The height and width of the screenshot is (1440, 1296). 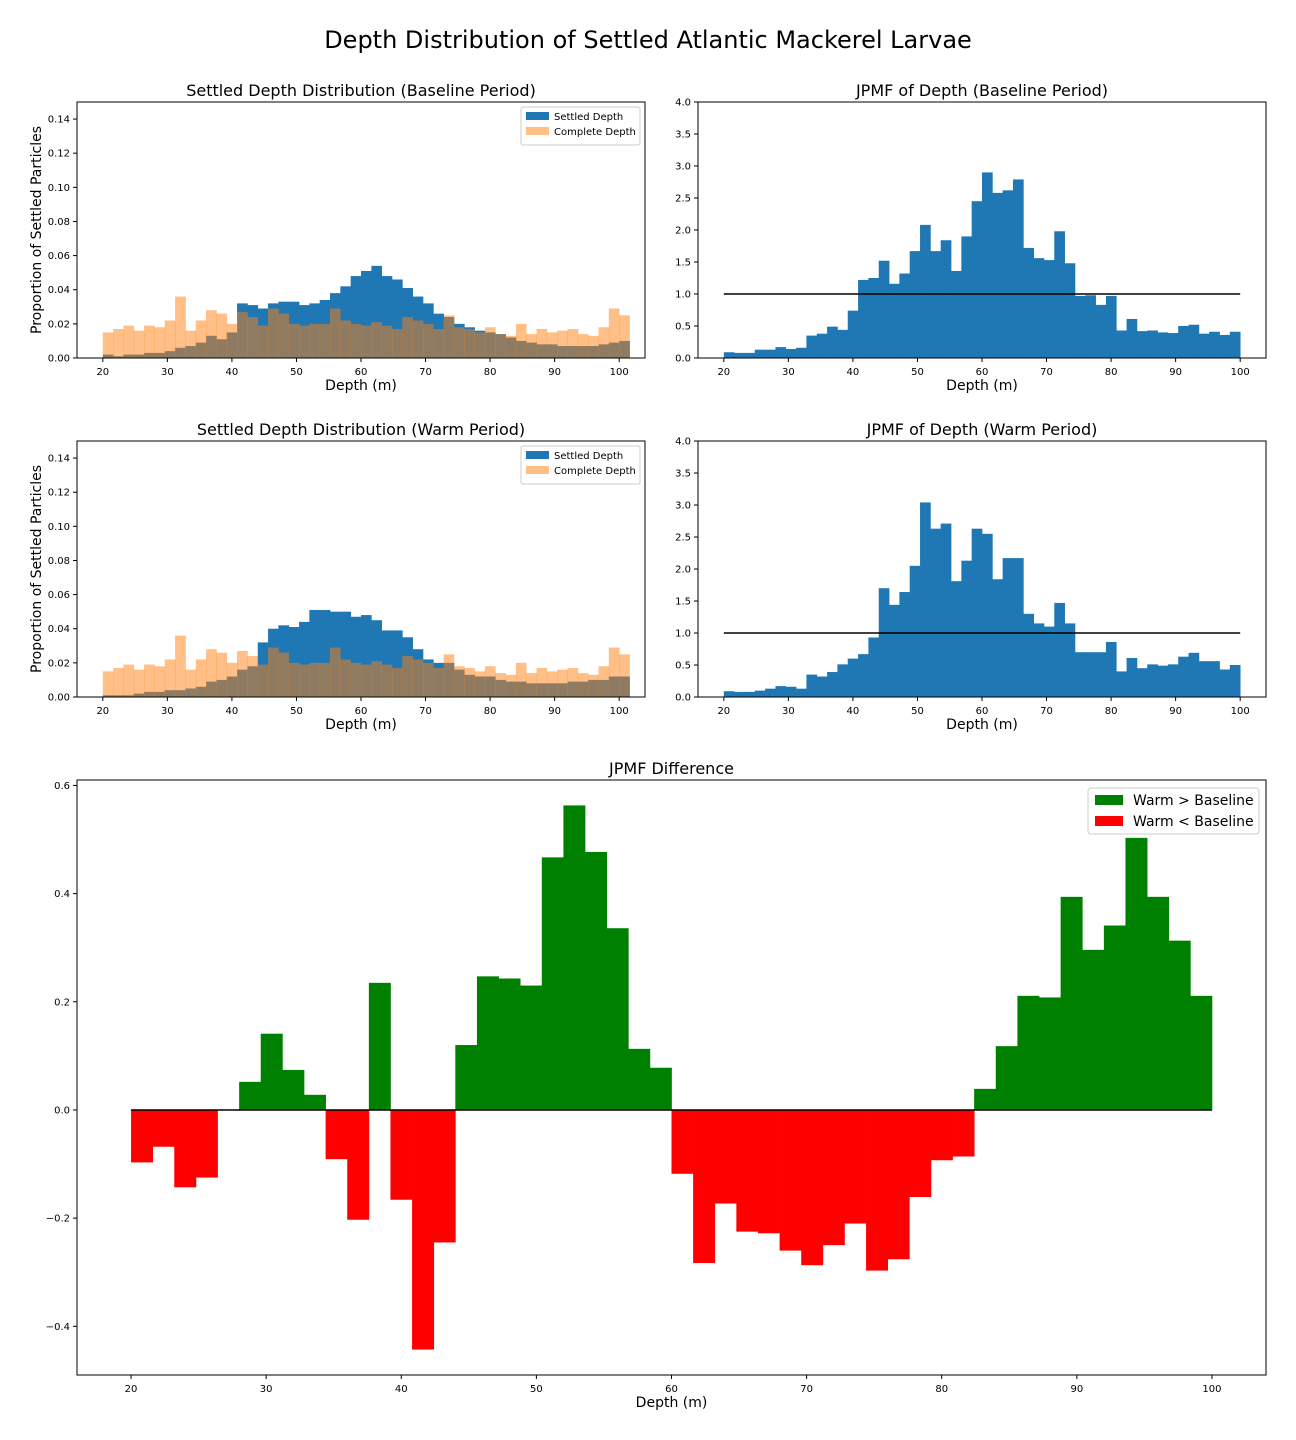 What do you see at coordinates (59, 154) in the screenshot?
I see `y-tick-label: 0.12` at bounding box center [59, 154].